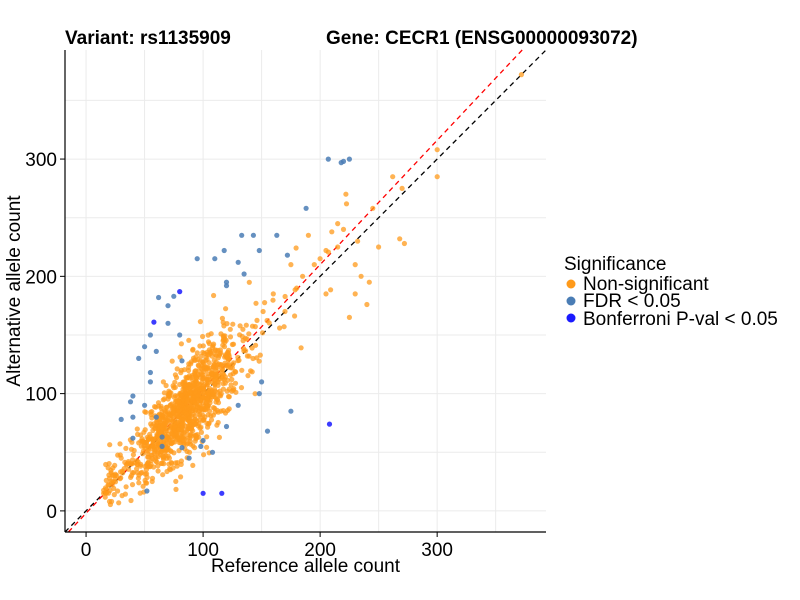 The width and height of the screenshot is (800, 600). Describe the element at coordinates (203, 550) in the screenshot. I see `x-tick-label: 100` at that location.